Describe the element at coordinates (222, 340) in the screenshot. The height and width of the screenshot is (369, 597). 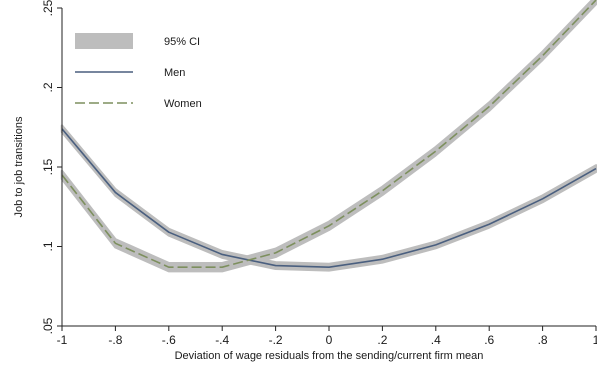
I see `x-tick-label: -.4` at that location.